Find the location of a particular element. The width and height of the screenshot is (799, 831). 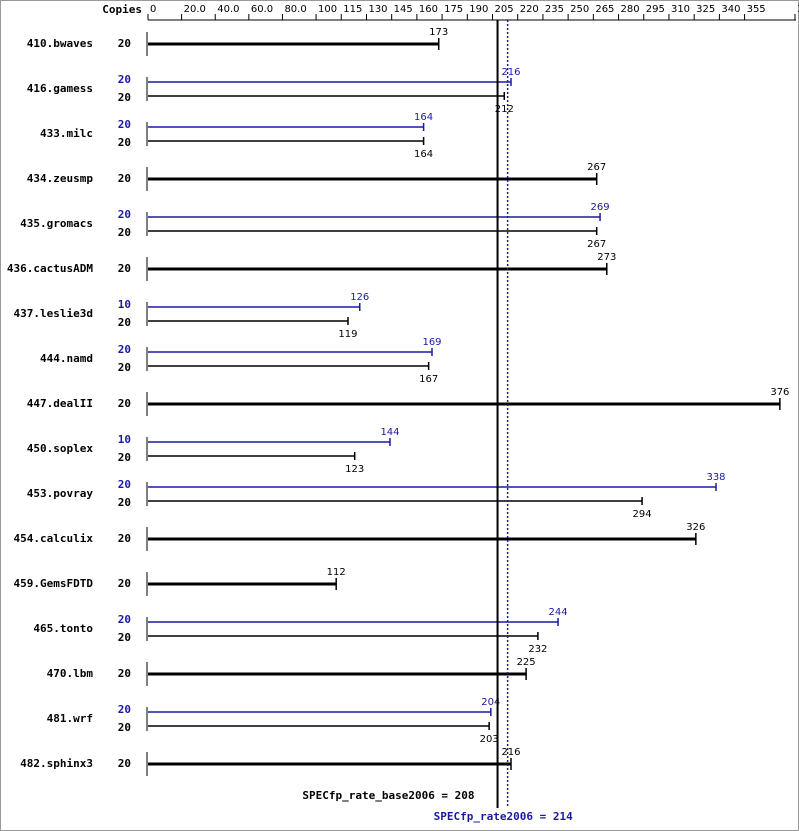

x-tick-label: 145 is located at coordinates (403, 9).